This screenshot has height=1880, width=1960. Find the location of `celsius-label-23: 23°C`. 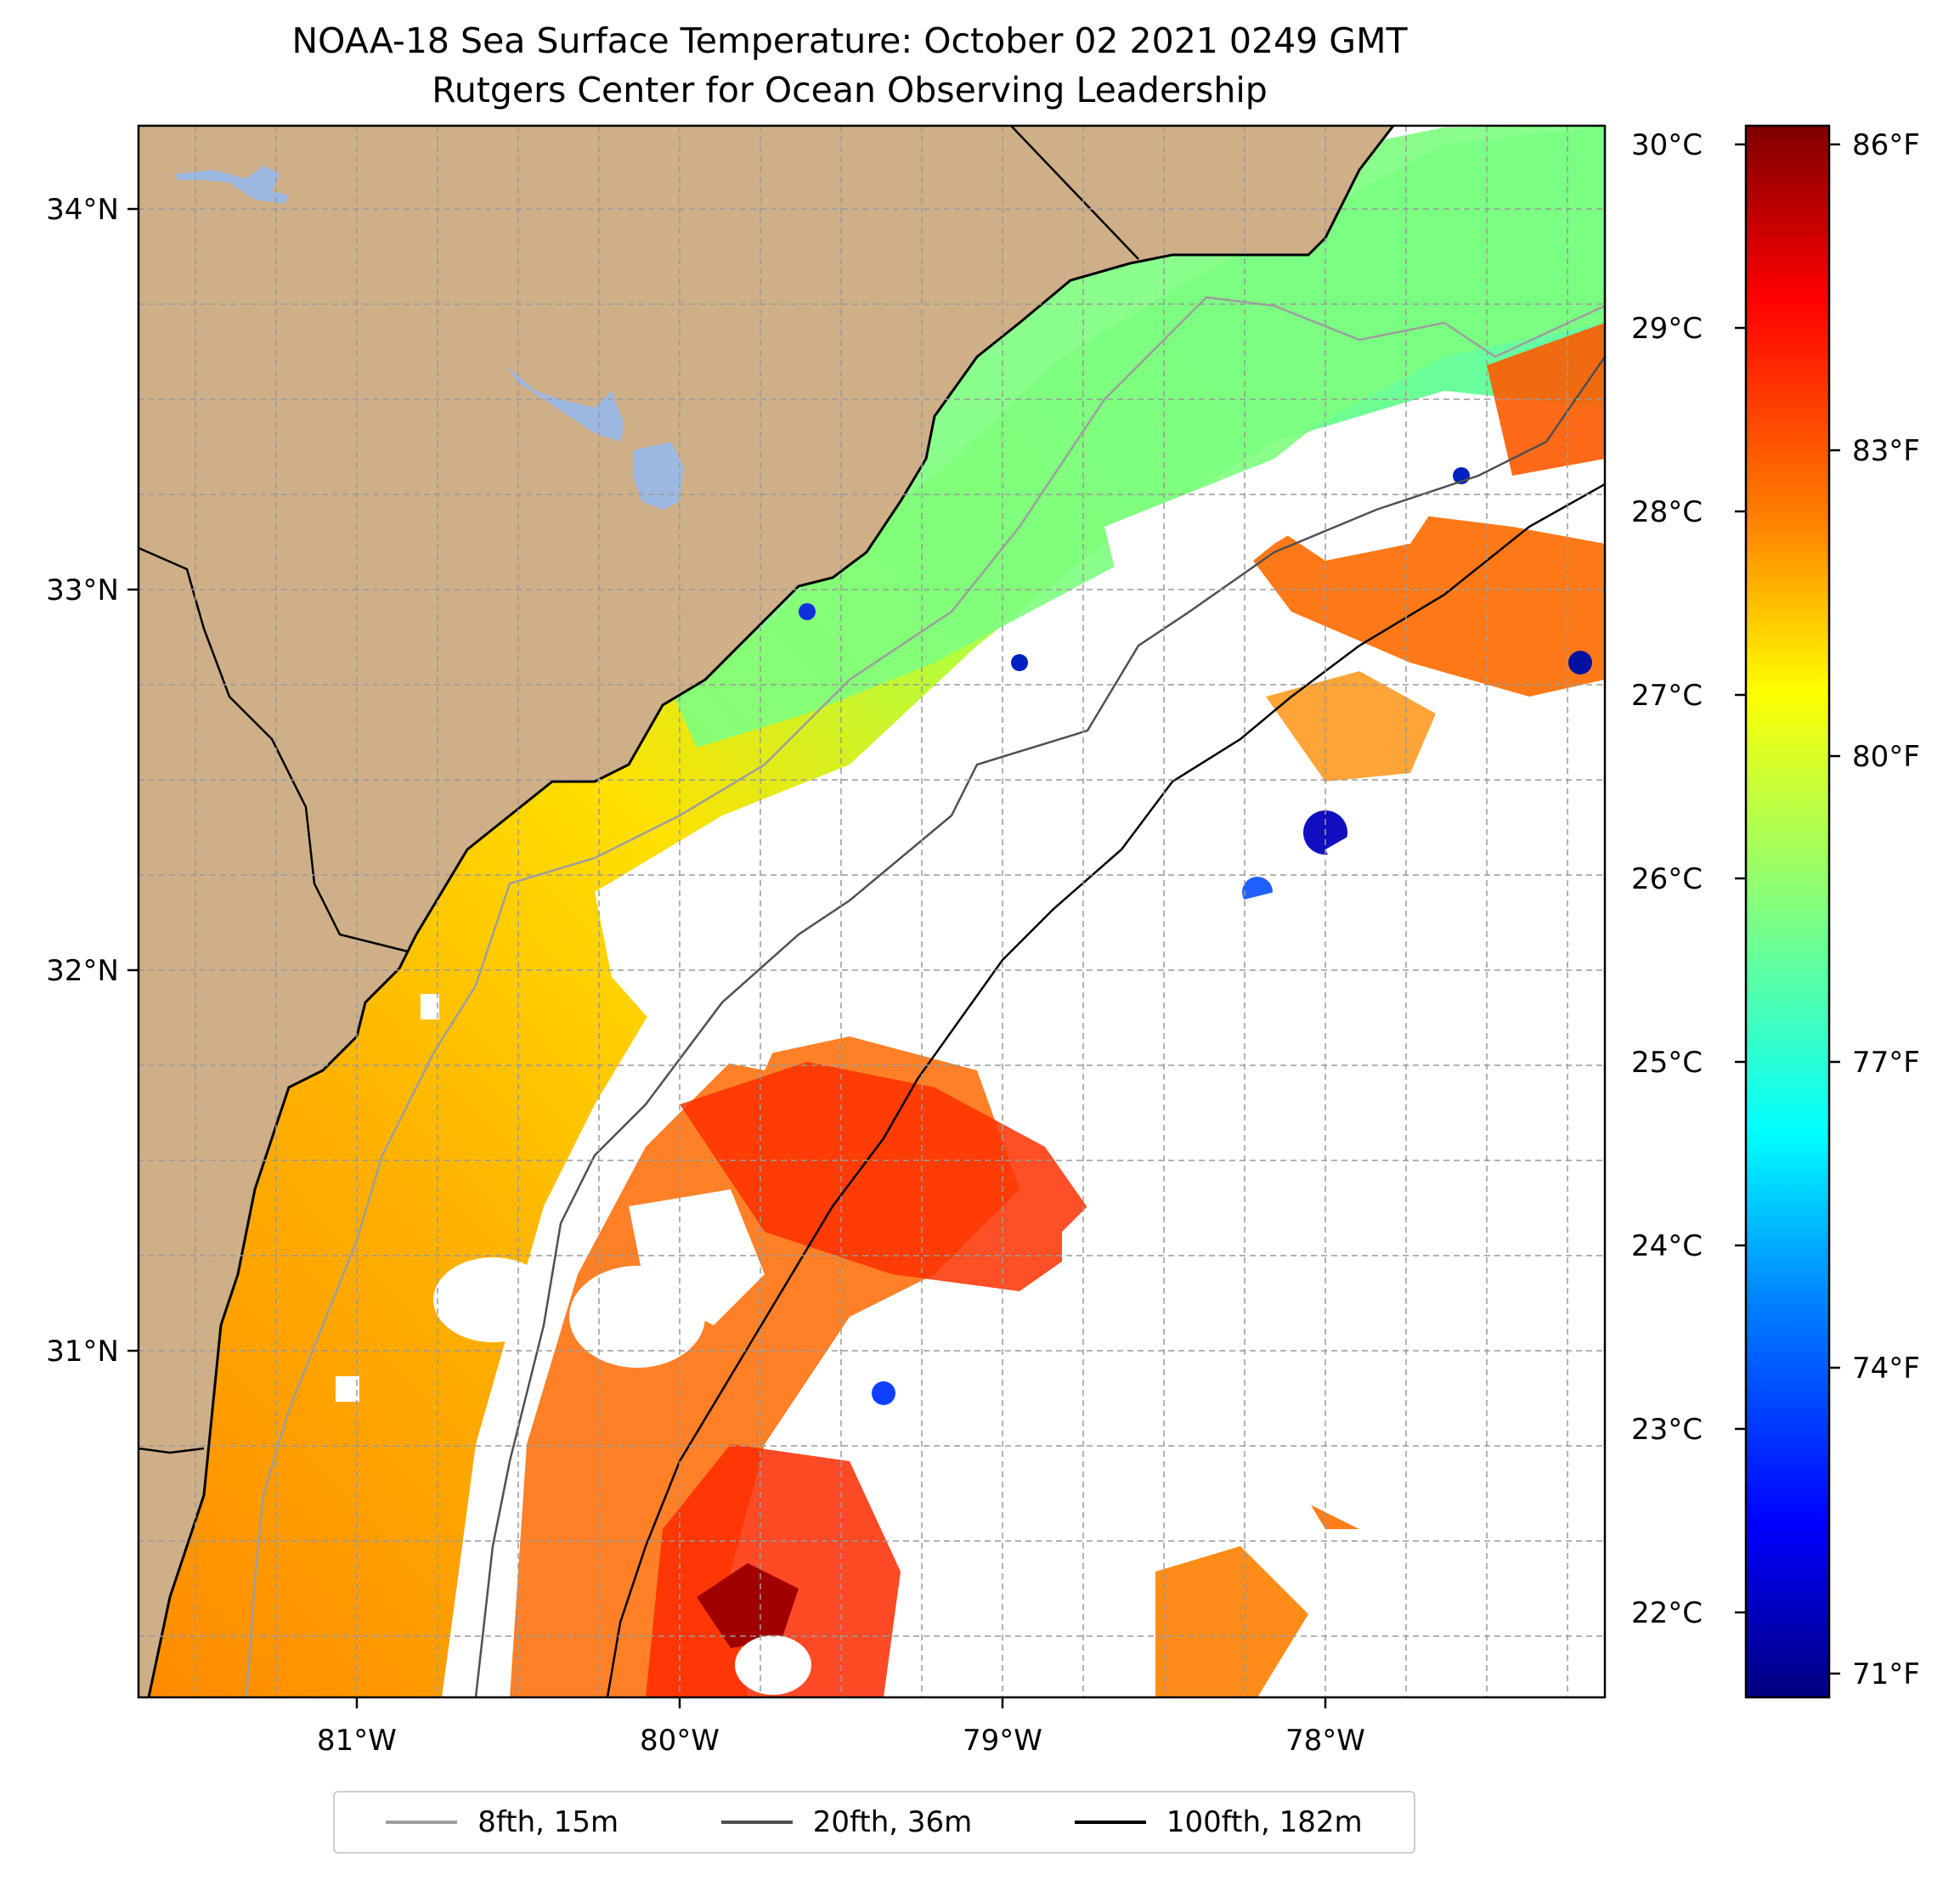

celsius-label-23: 23°C is located at coordinates (1667, 1430).